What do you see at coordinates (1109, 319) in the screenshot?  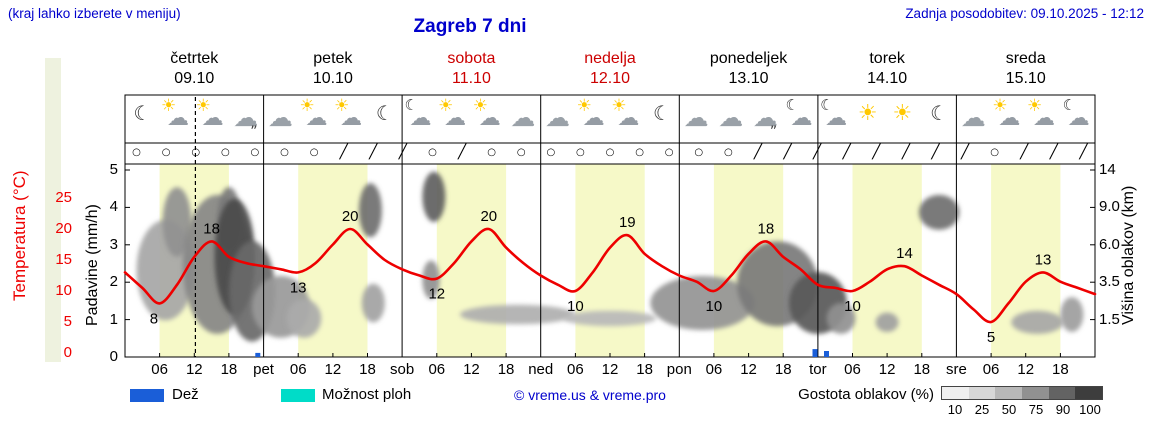 I see `cloud-height-tick-label: 1.5` at bounding box center [1109, 319].